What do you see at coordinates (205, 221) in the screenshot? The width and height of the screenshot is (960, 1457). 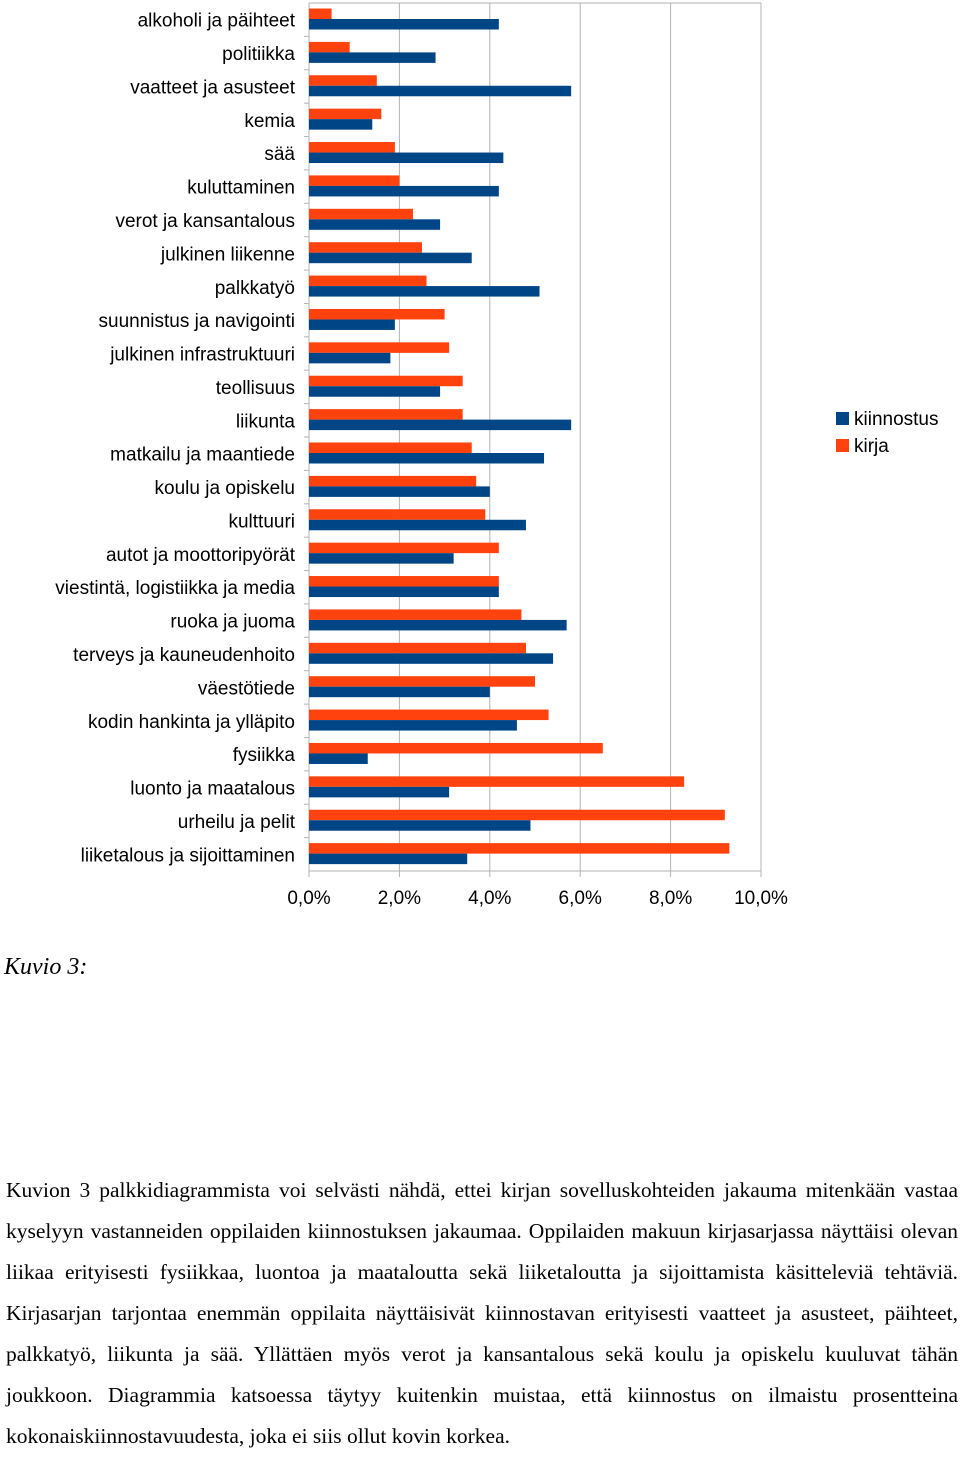 I see `category-label: verot ja kansantalous` at bounding box center [205, 221].